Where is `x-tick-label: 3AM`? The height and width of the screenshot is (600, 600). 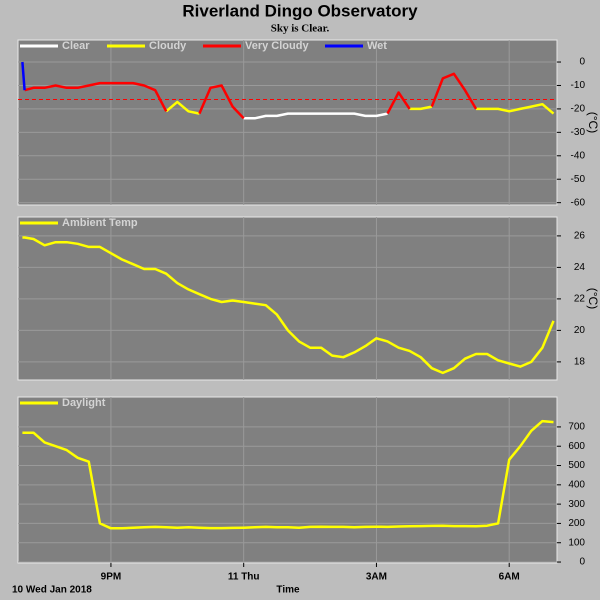 x-tick-label: 3AM is located at coordinates (376, 577).